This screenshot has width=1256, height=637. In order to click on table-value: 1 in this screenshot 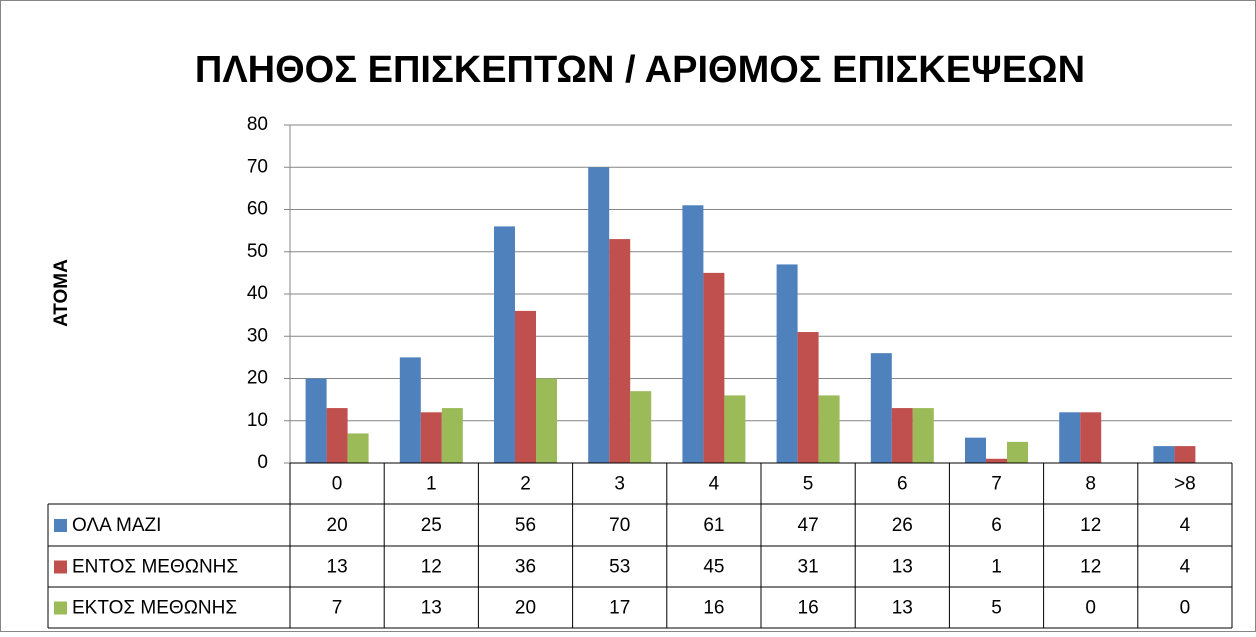, I will do `click(996, 567)`.